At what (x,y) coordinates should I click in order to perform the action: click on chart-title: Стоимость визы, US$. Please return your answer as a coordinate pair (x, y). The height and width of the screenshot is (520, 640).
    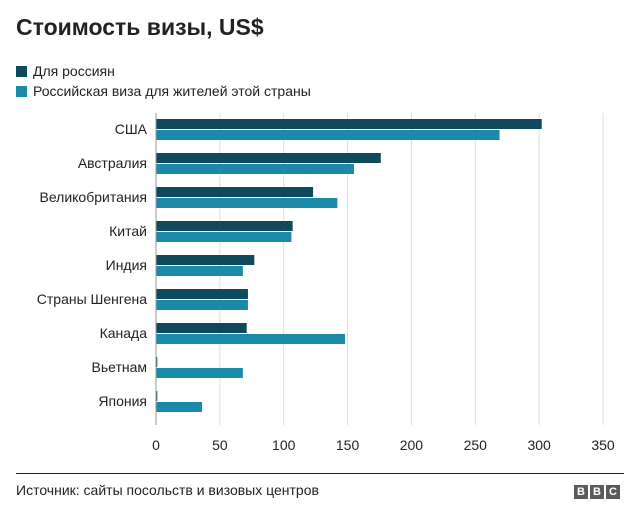
    Looking at the image, I should click on (140, 27).